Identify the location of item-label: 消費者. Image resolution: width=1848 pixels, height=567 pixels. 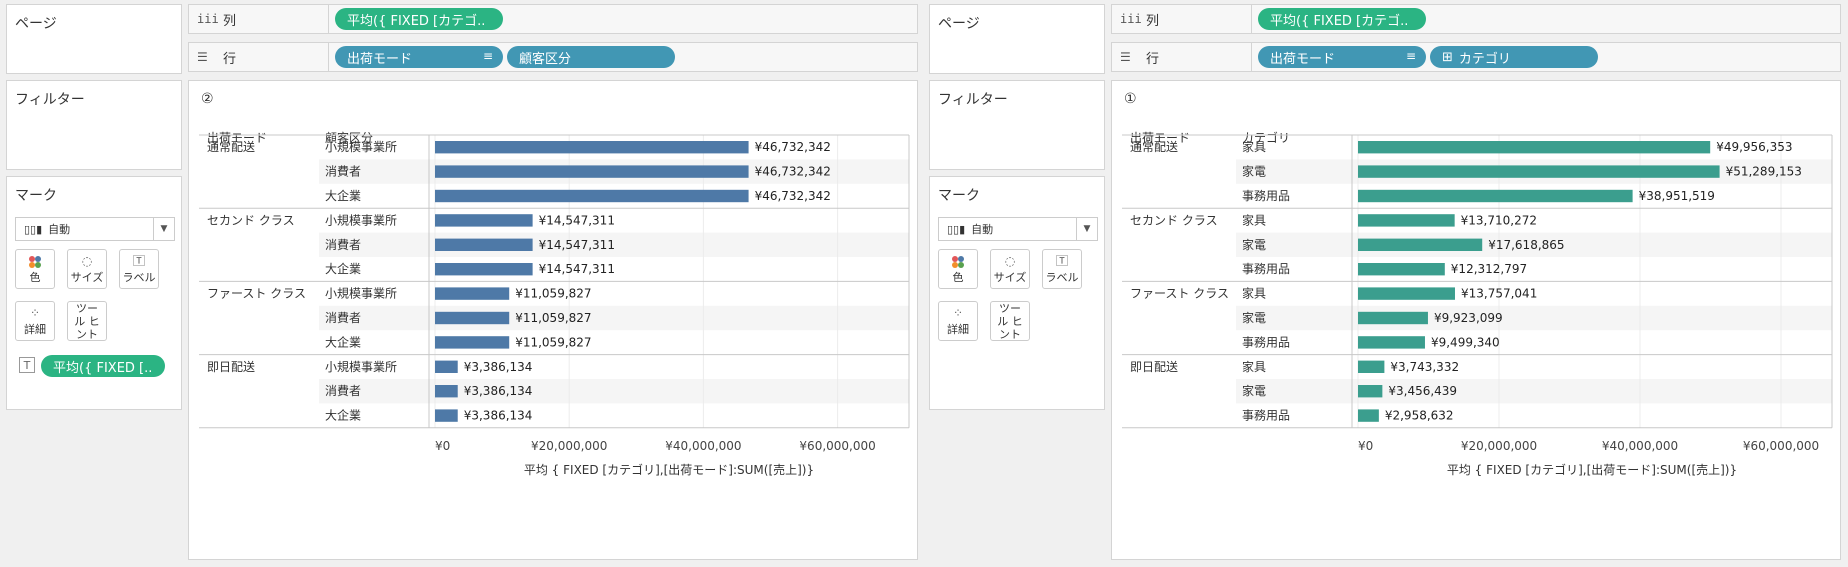
(343, 244).